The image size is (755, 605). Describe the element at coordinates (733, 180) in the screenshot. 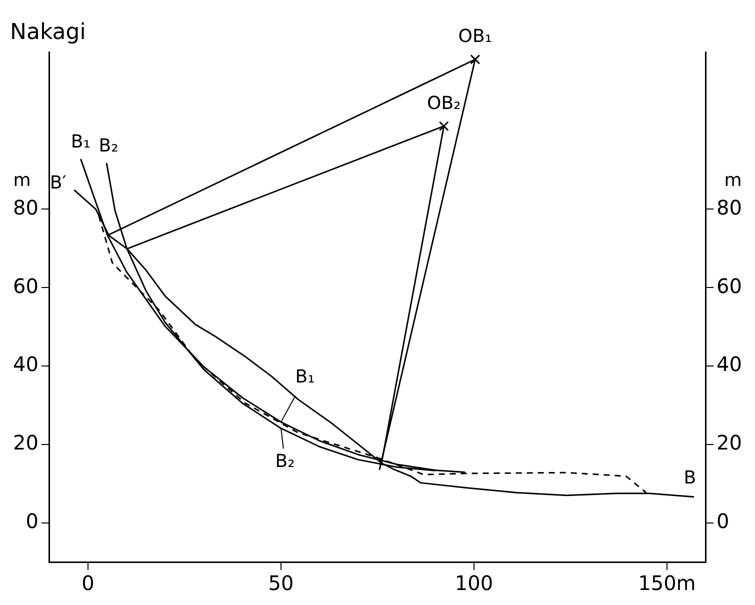

I see `y2-axis-title: m` at that location.